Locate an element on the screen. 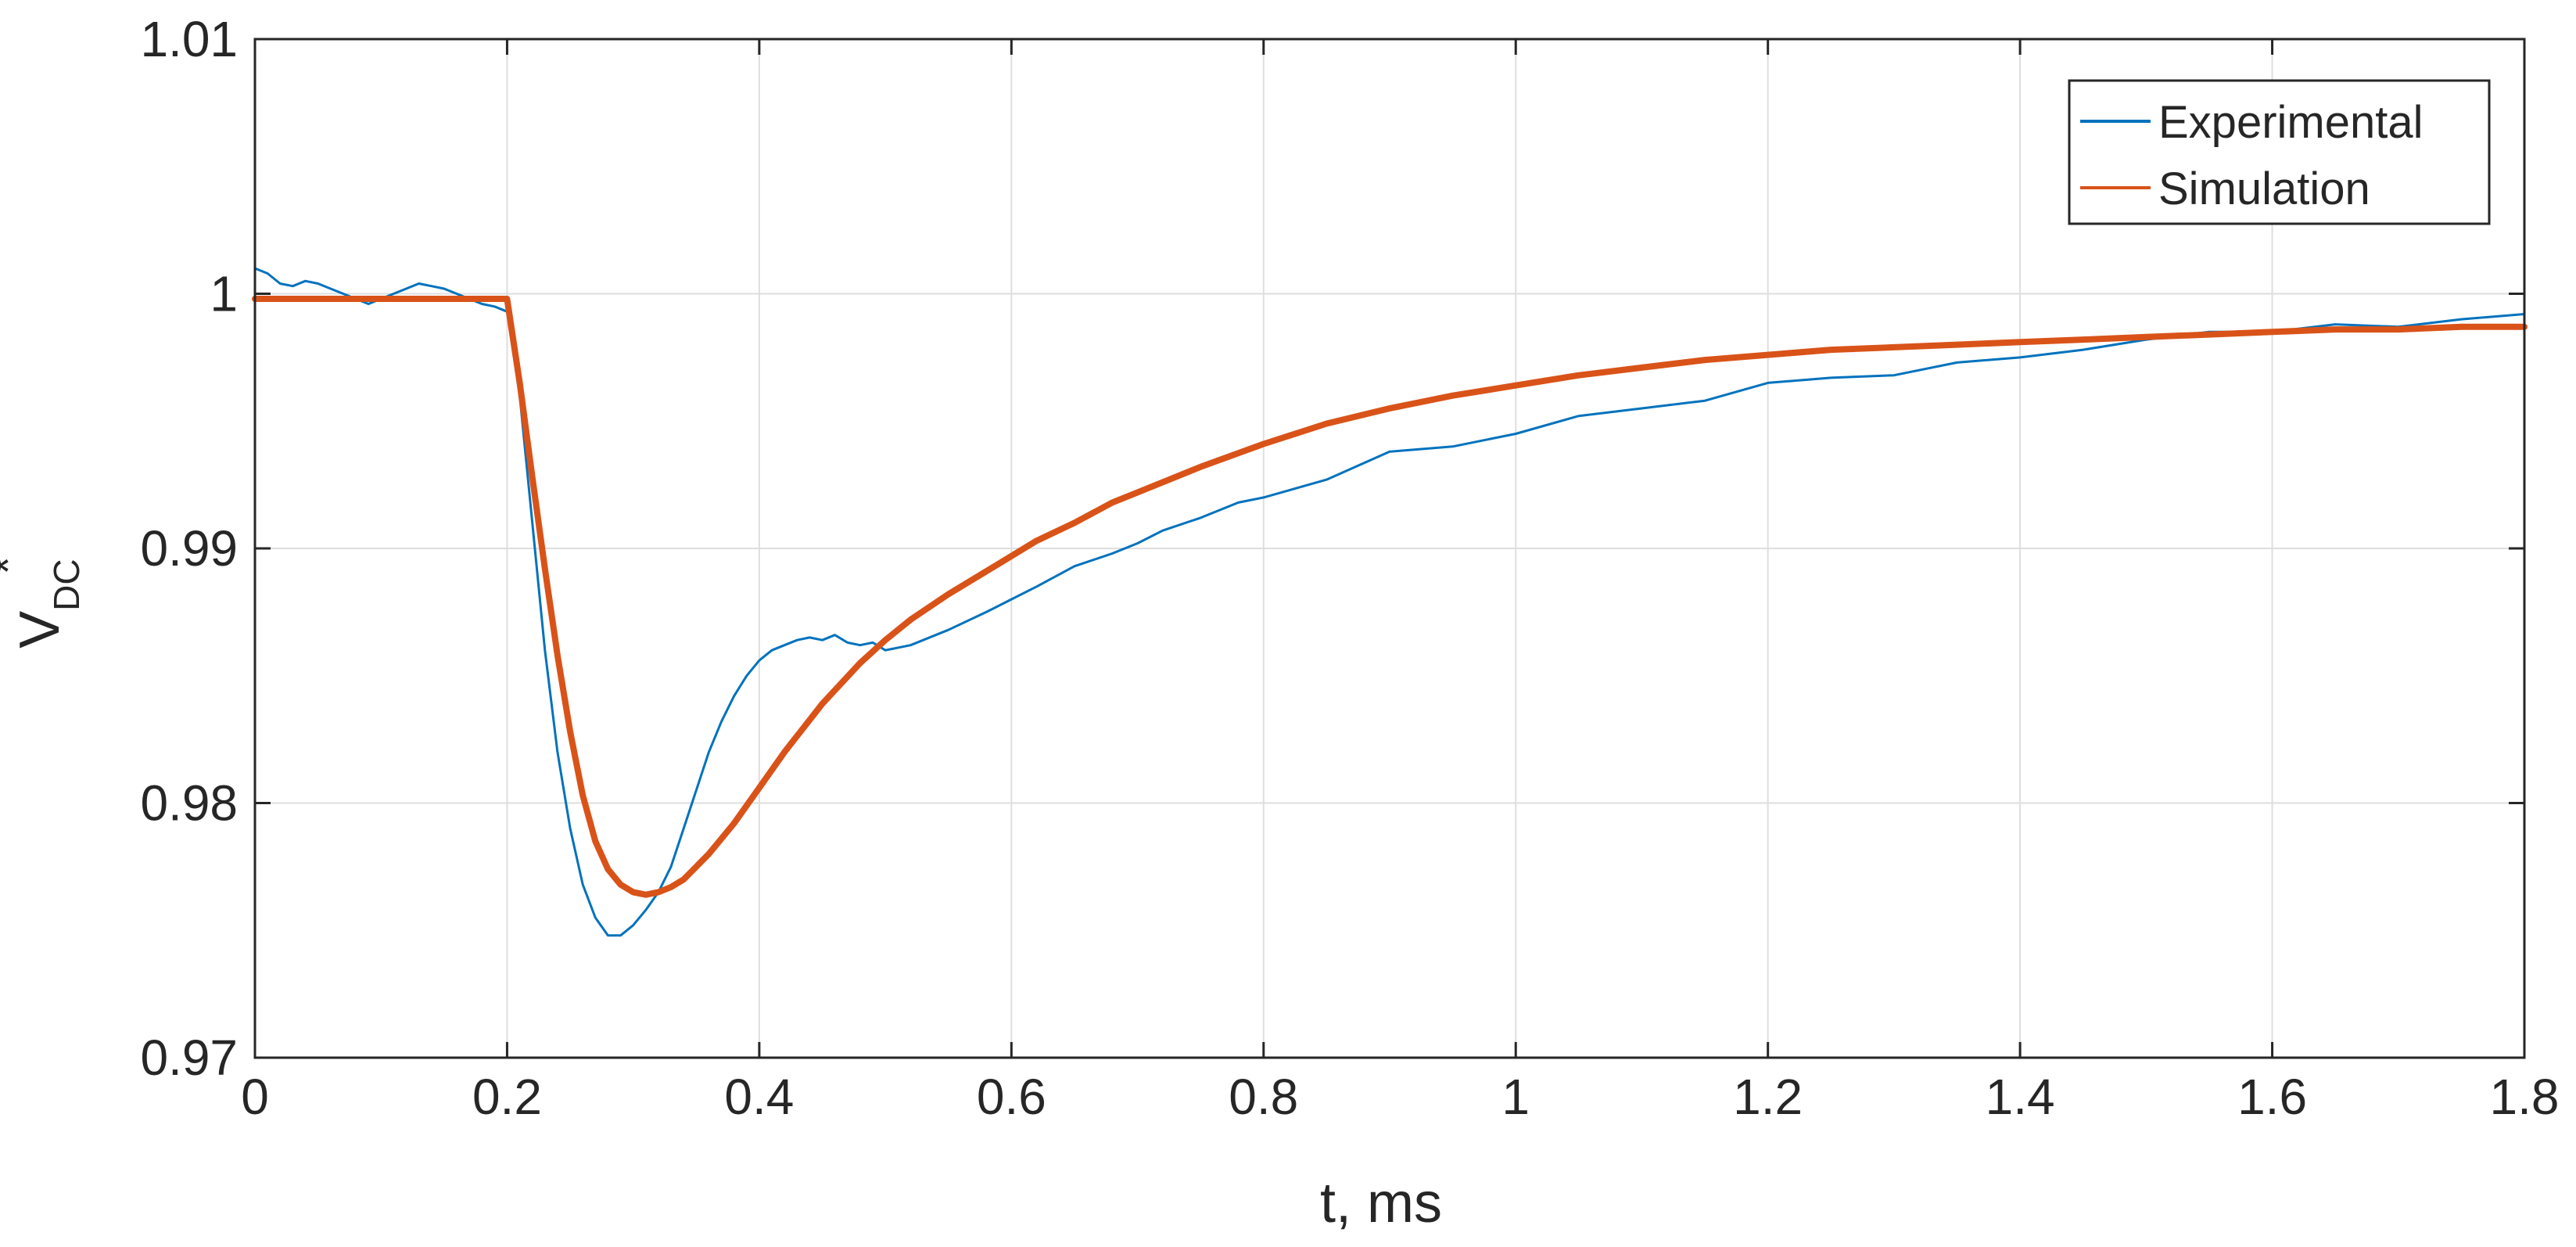  y-tick-label: 1.01 is located at coordinates (189, 39).